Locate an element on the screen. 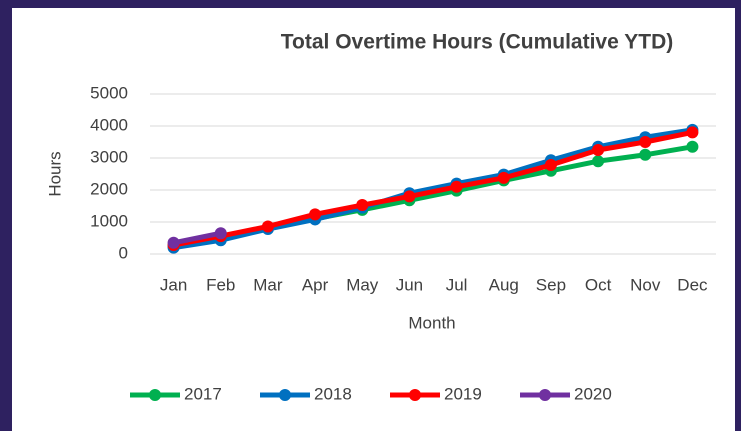  x-tick-label: Apr is located at coordinates (315, 284).